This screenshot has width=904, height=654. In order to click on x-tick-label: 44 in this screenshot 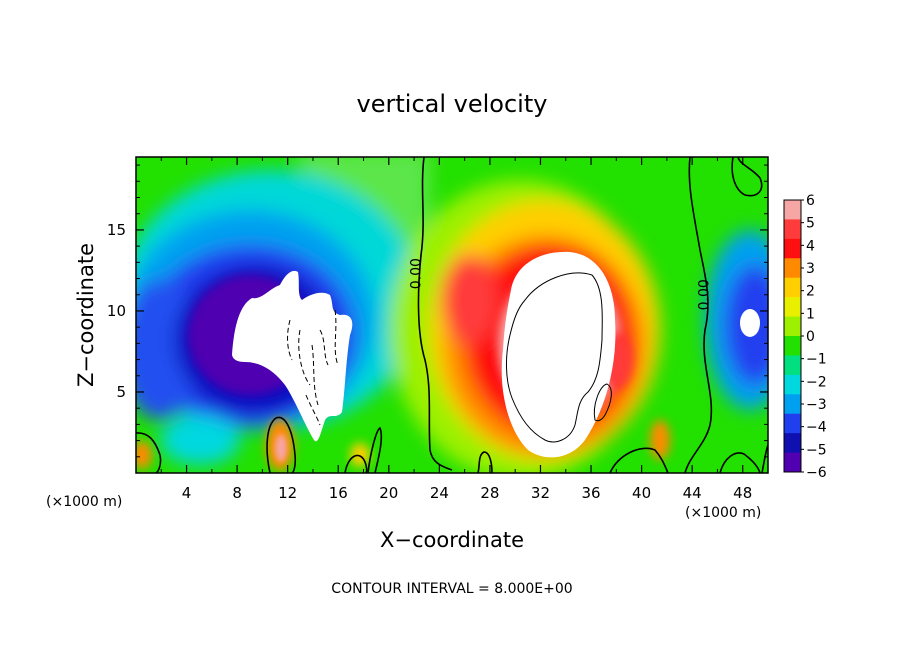, I will do `click(692, 493)`.